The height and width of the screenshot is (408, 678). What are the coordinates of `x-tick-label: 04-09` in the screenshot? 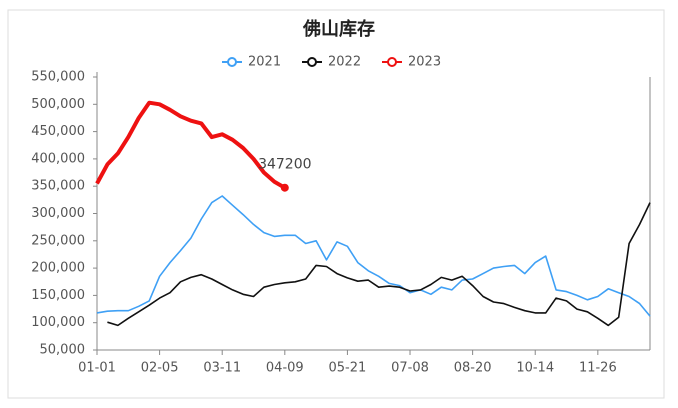 It's located at (285, 368).